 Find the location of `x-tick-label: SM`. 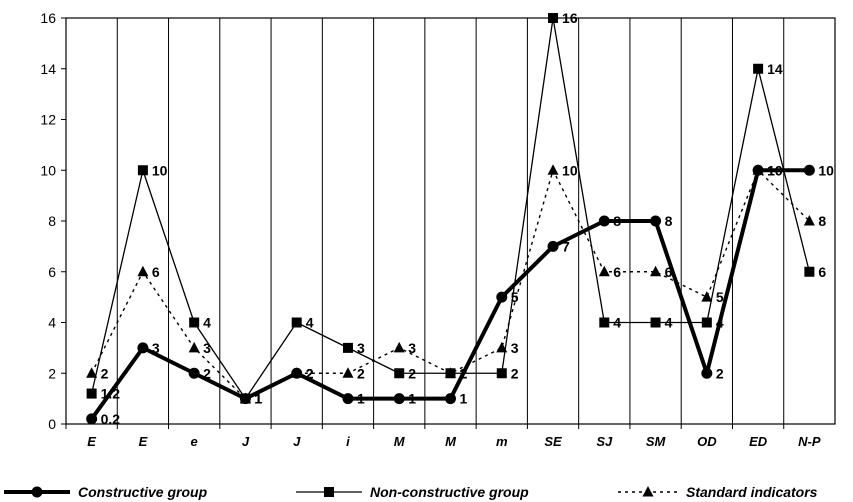

x-tick-label: SM is located at coordinates (656, 441).